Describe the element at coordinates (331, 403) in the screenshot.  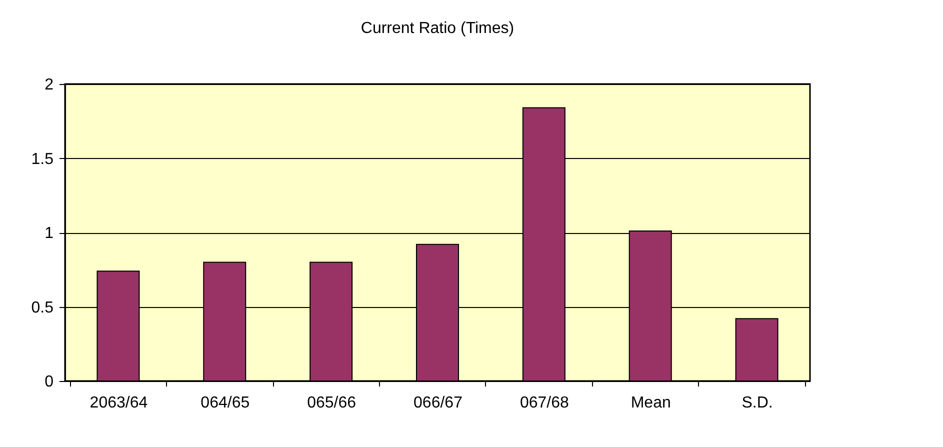
I see `x-tick-label: 065/66` at that location.